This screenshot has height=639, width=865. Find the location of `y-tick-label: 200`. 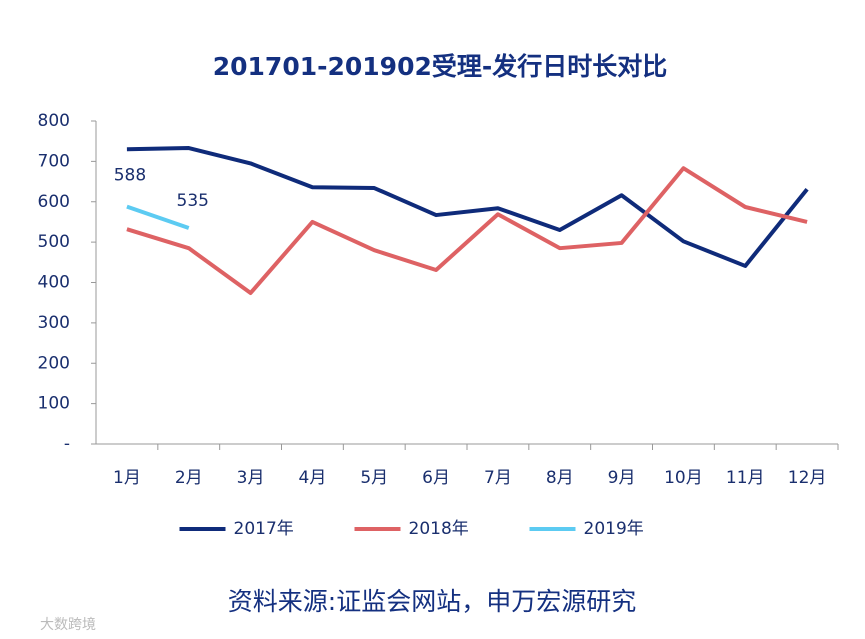

y-tick-label: 200 is located at coordinates (54, 363).